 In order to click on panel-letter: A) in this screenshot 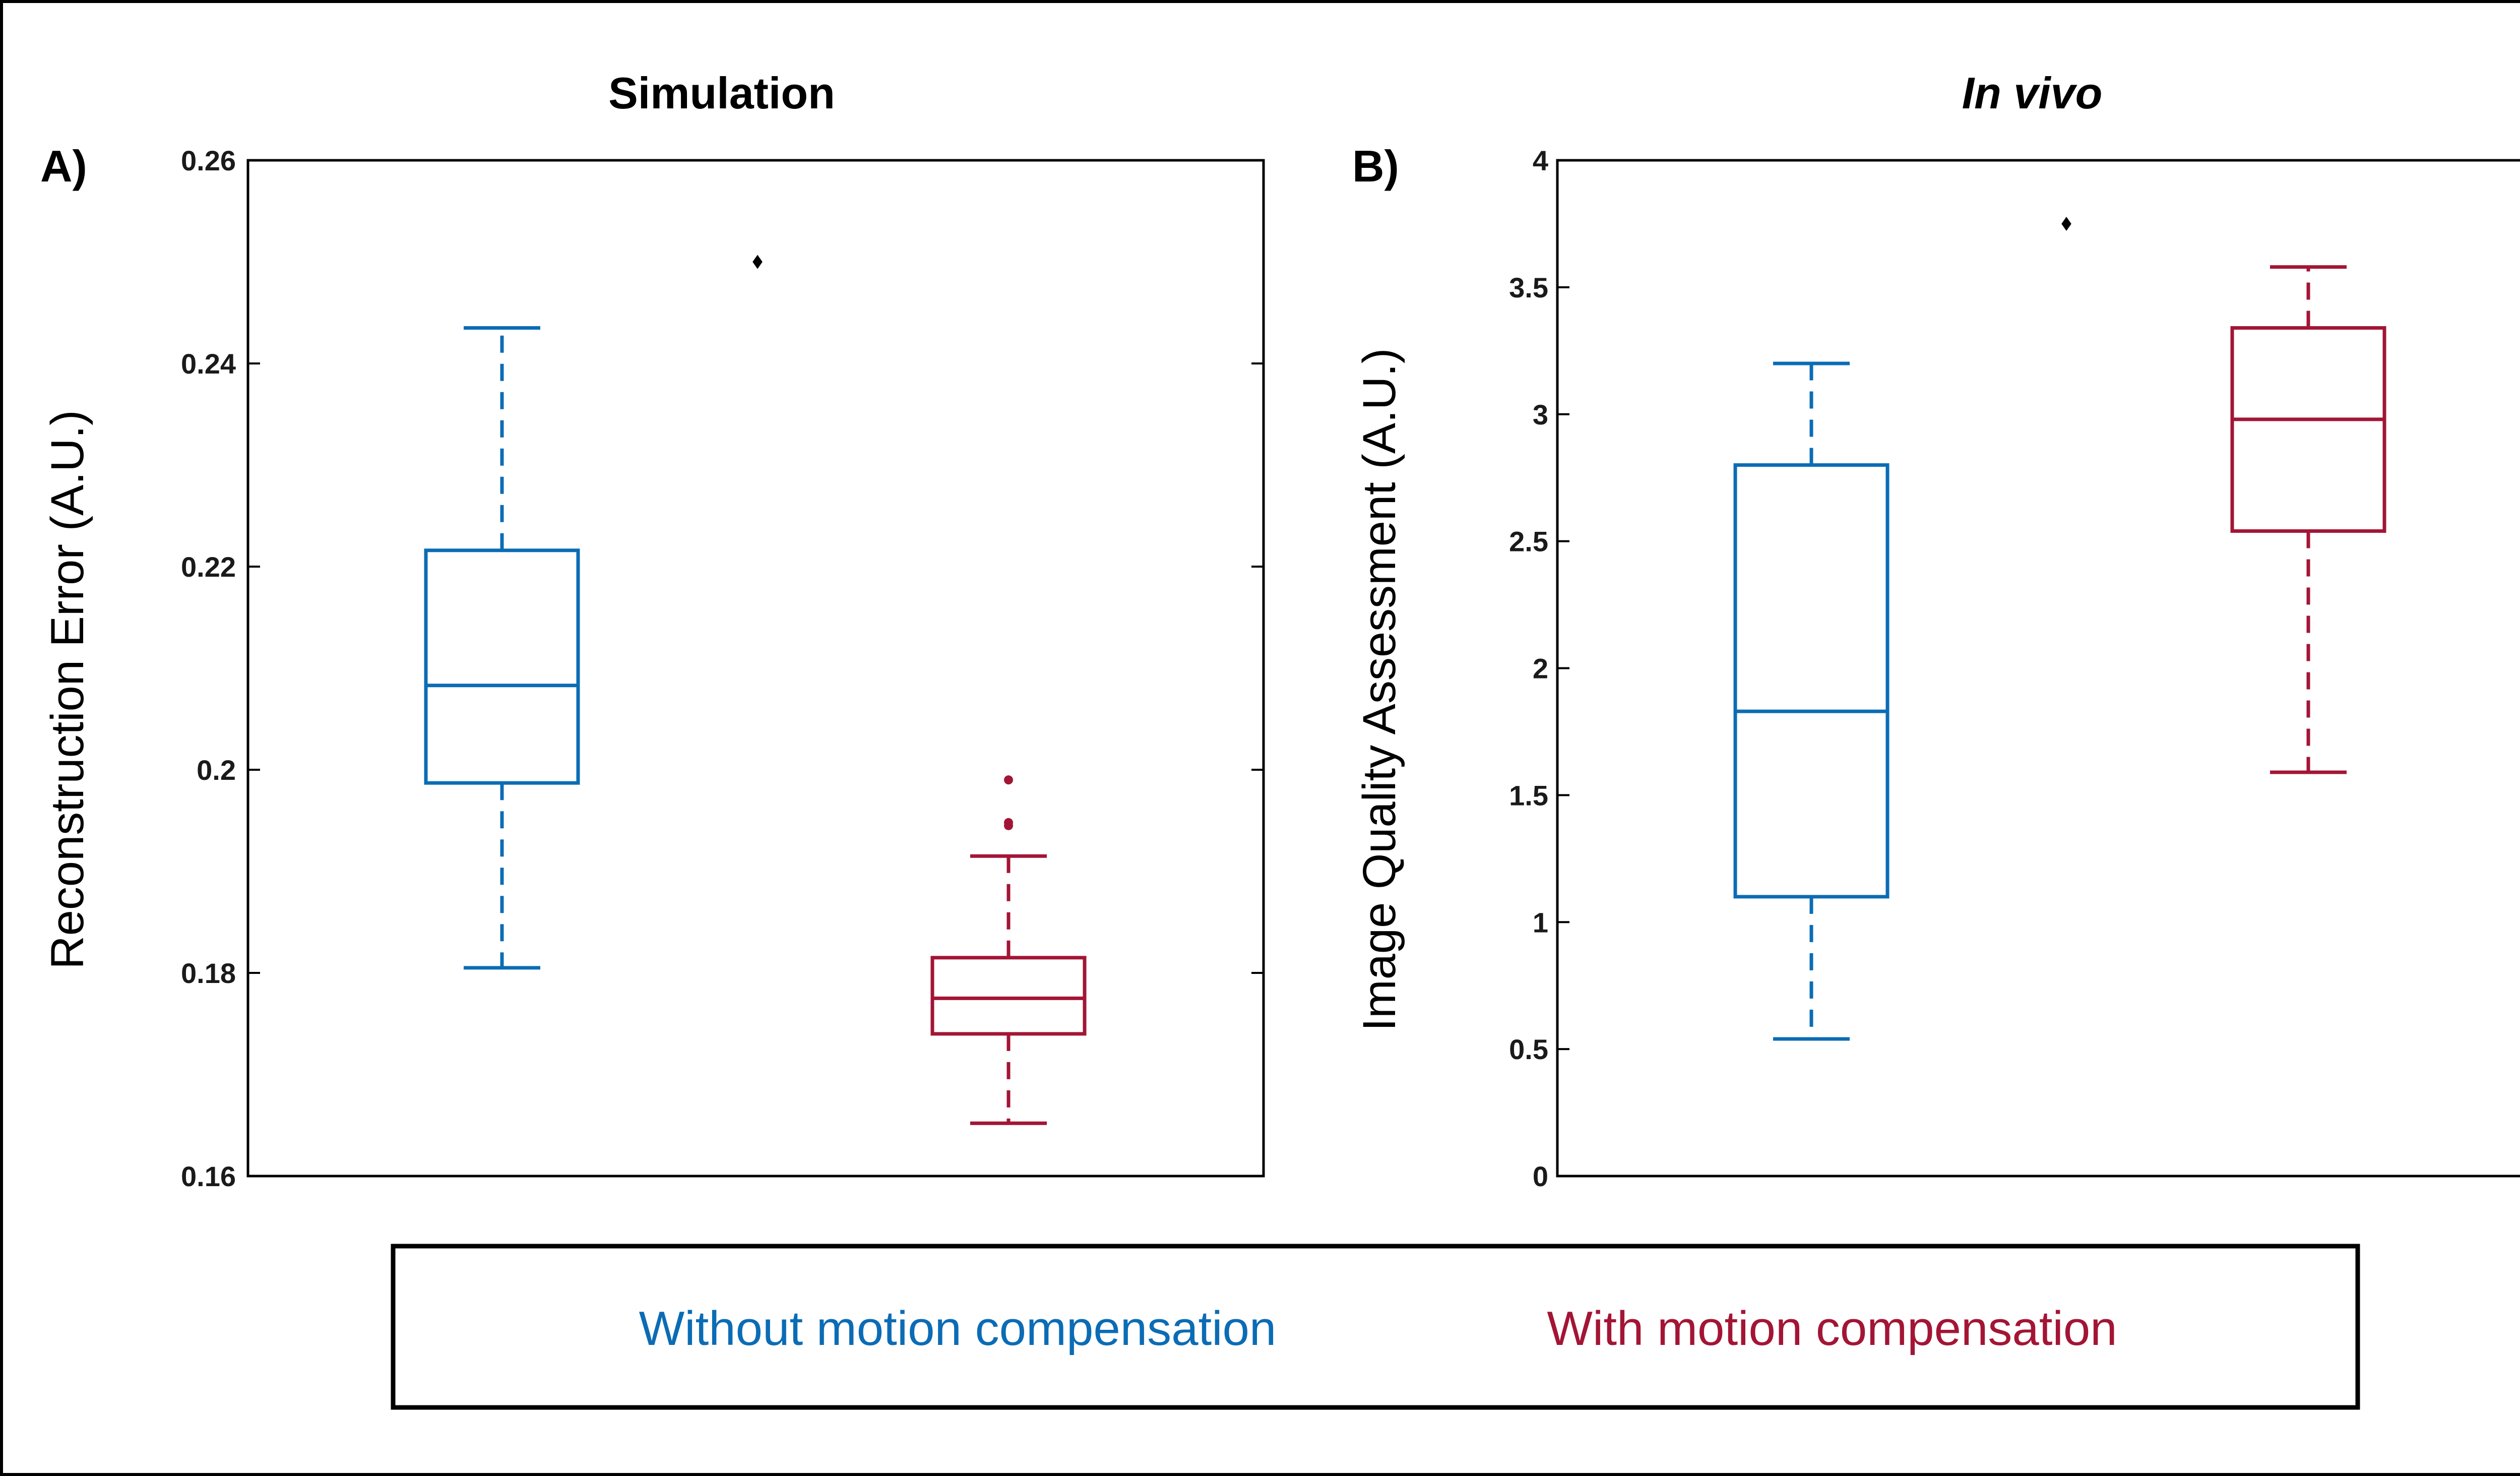, I will do `click(63, 166)`.